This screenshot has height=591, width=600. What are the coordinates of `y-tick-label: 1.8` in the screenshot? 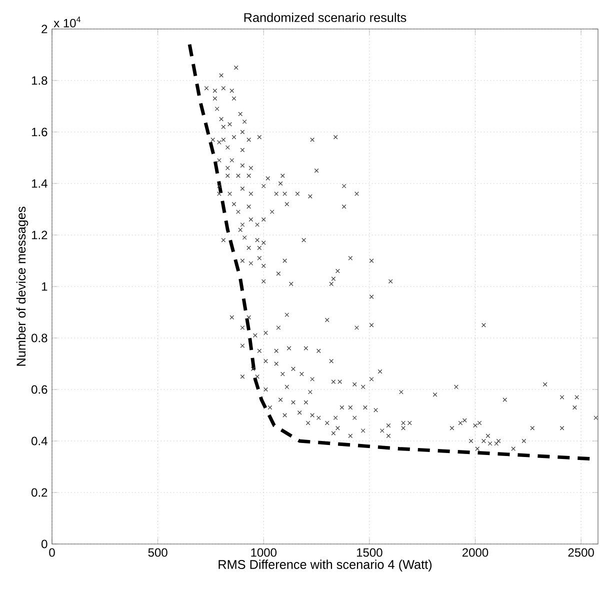 It's located at (40, 80).